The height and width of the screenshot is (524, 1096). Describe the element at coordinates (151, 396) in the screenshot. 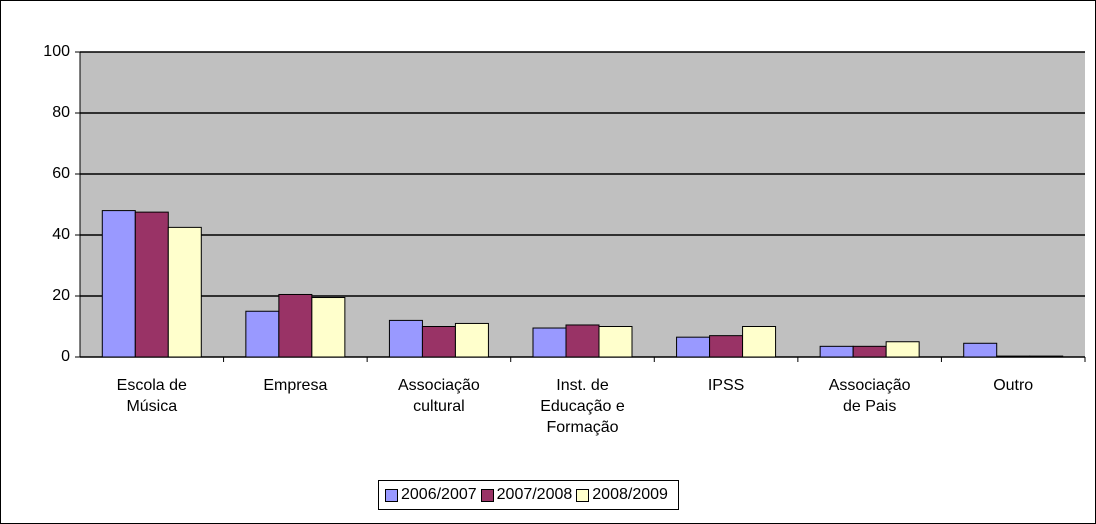

I see `x-tick-label: Escola de Música` at that location.